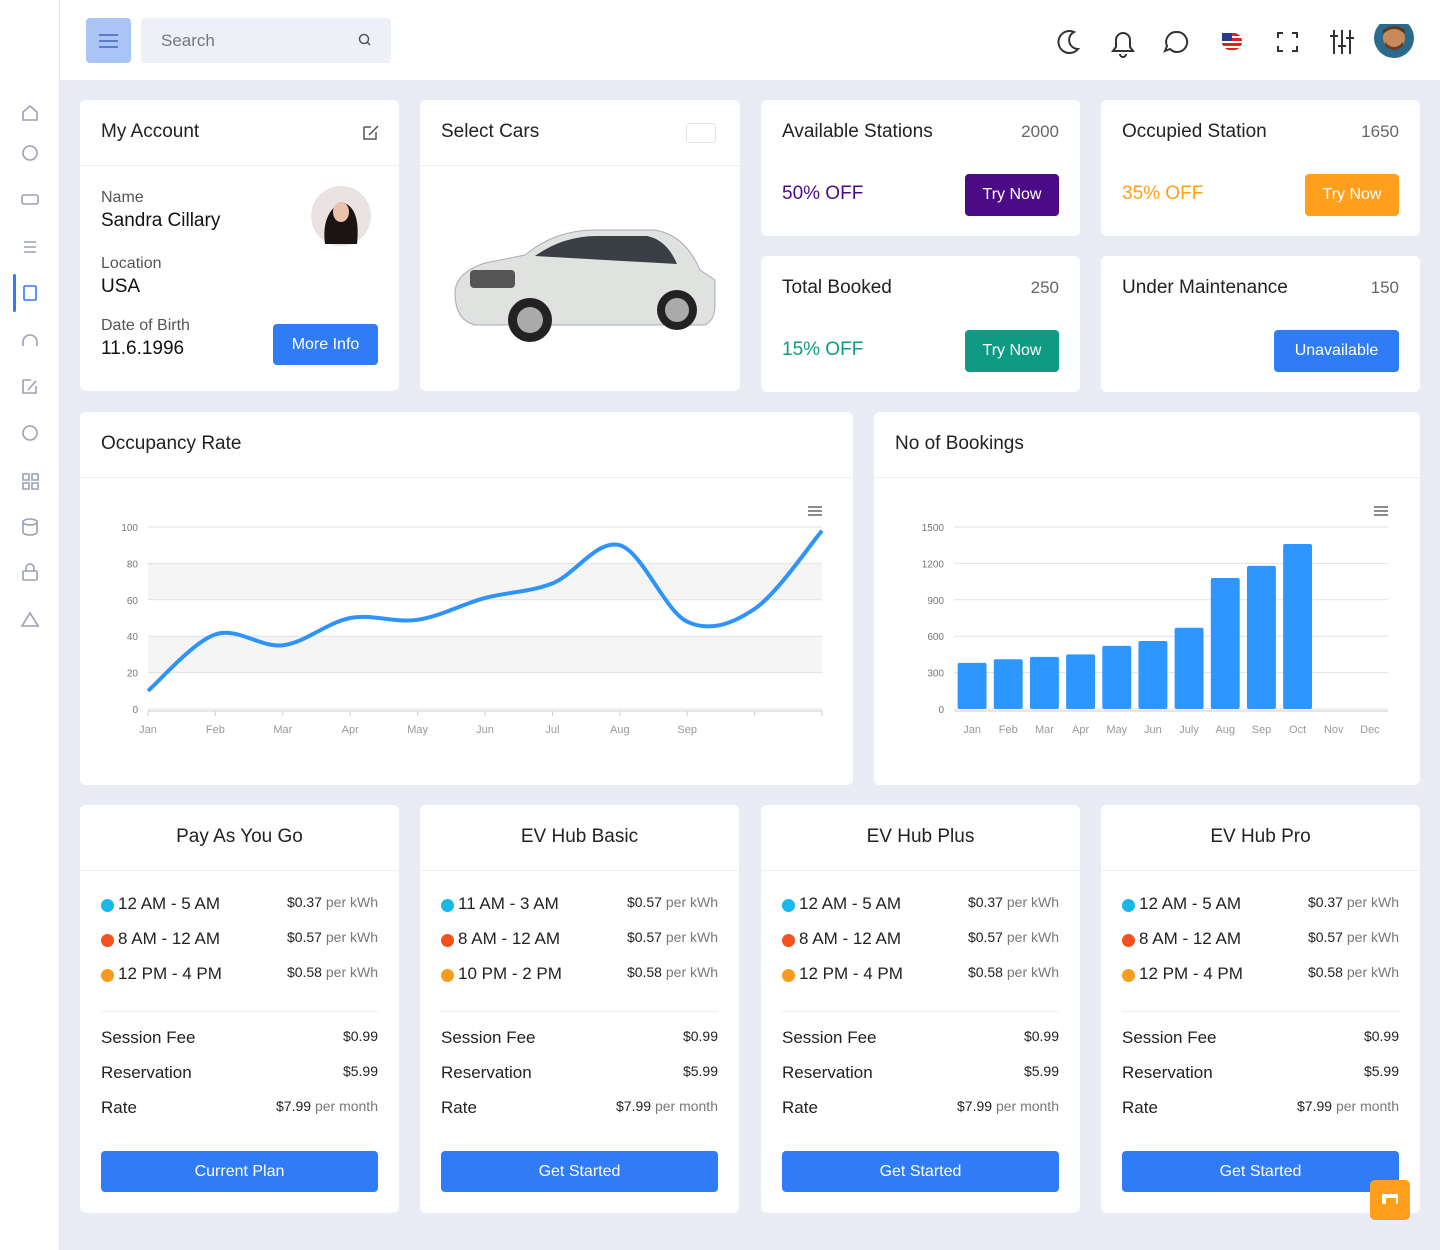 The width and height of the screenshot is (1440, 1250). What do you see at coordinates (30, 340) in the screenshot?
I see `support-icon` at bounding box center [30, 340].